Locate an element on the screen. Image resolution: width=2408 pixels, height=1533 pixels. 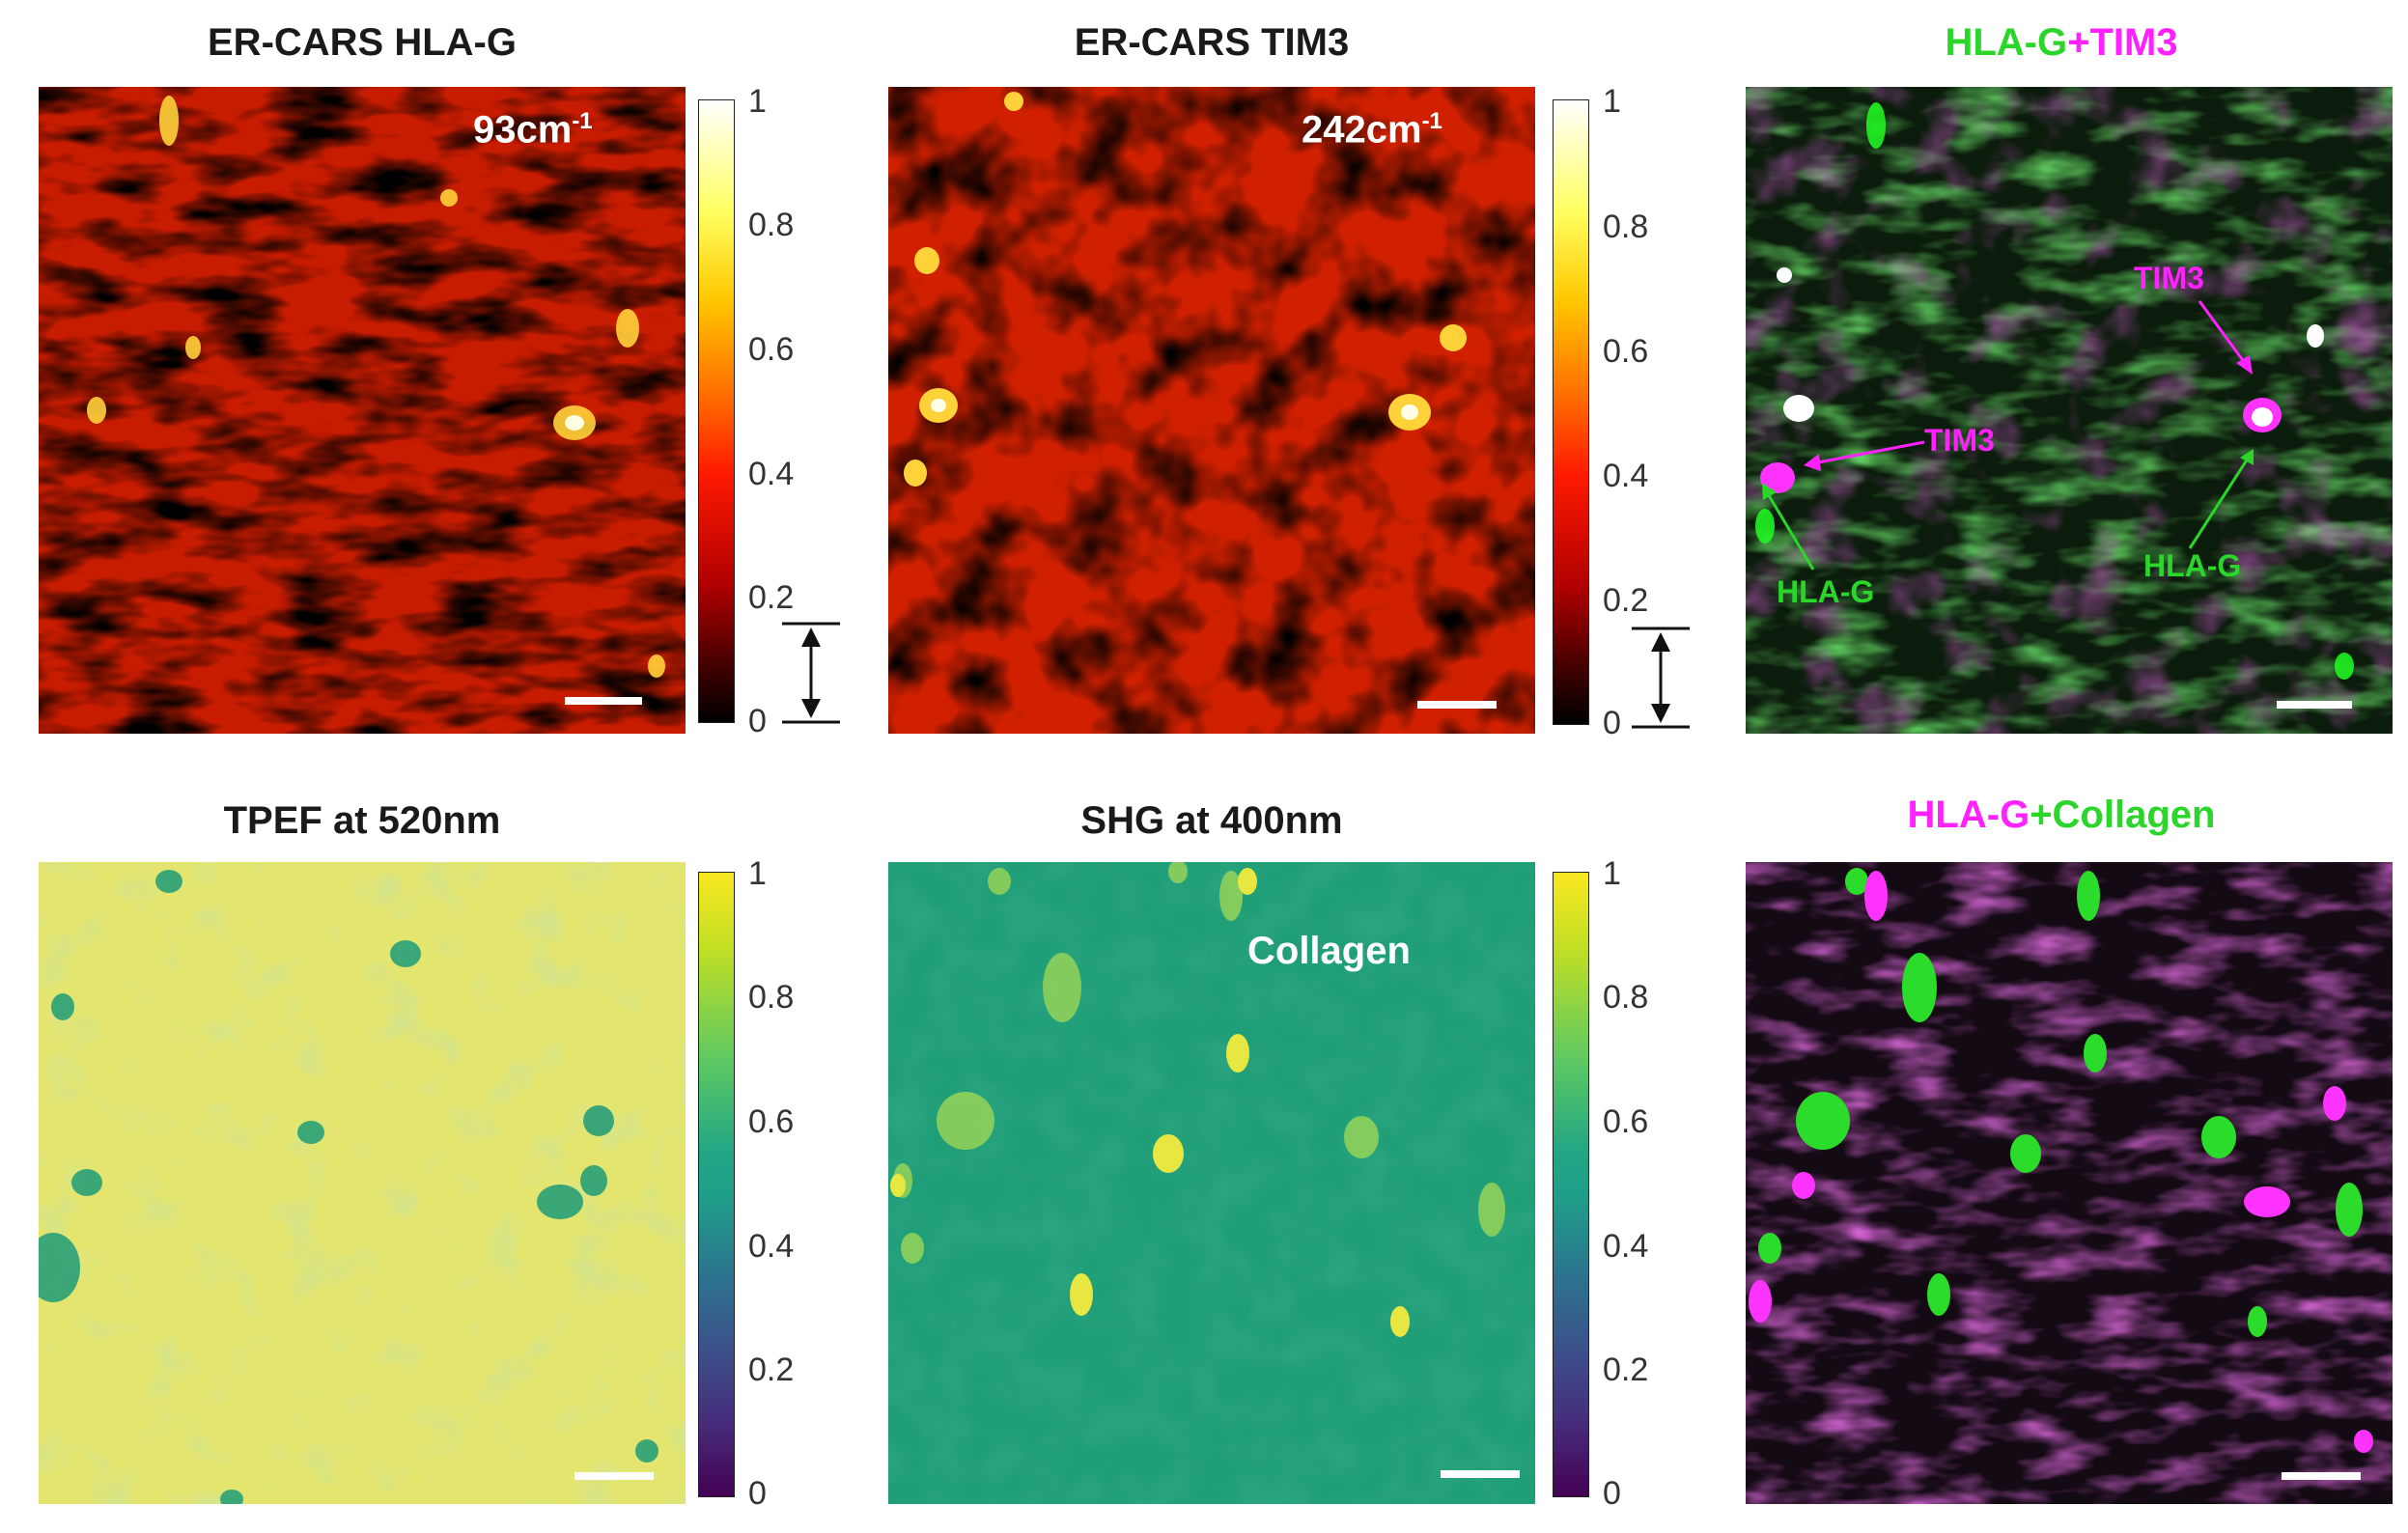
title-hlag-collagen: HLA-G+Collagen is located at coordinates (2061, 815).